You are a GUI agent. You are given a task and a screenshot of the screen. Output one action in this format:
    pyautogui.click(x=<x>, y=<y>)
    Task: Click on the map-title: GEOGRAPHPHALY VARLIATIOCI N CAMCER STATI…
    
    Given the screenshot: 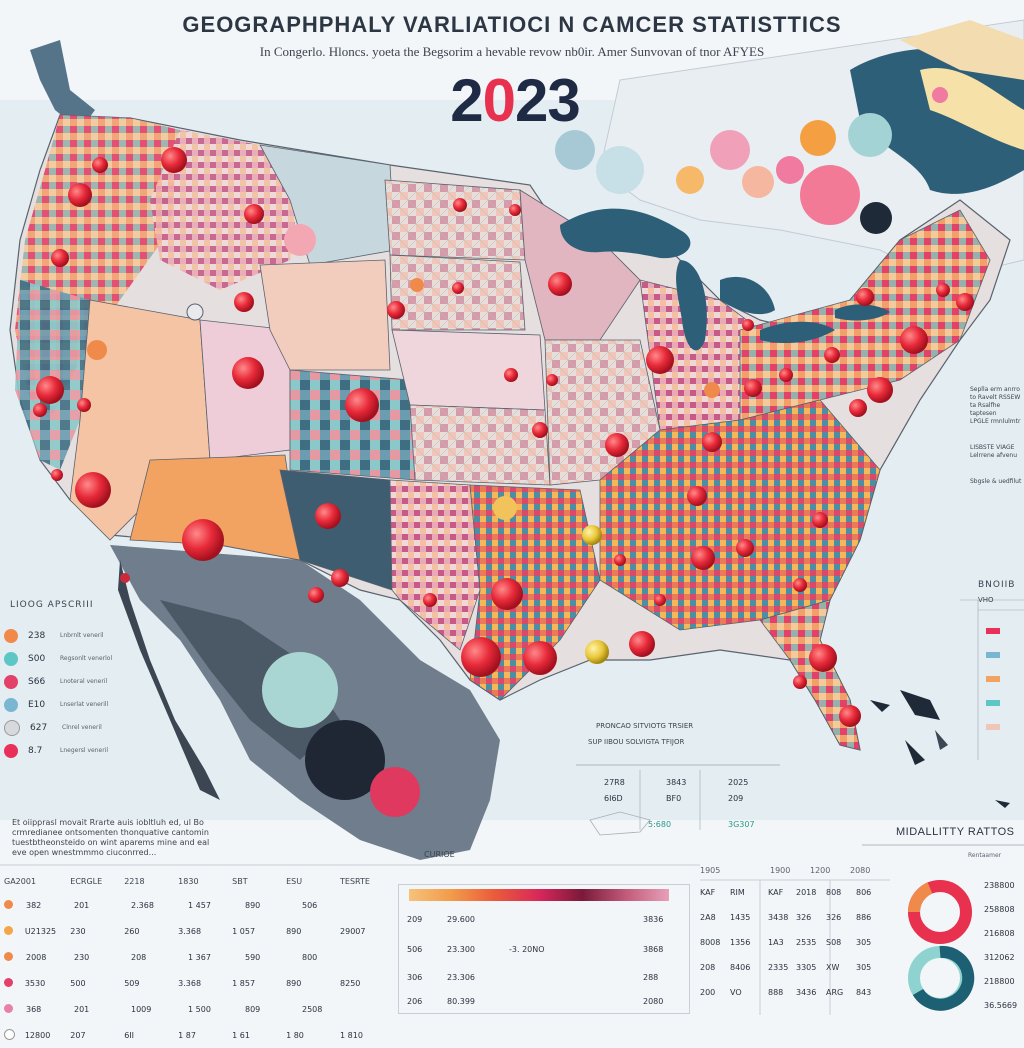 What is the action you would take?
    pyautogui.click(x=512, y=24)
    